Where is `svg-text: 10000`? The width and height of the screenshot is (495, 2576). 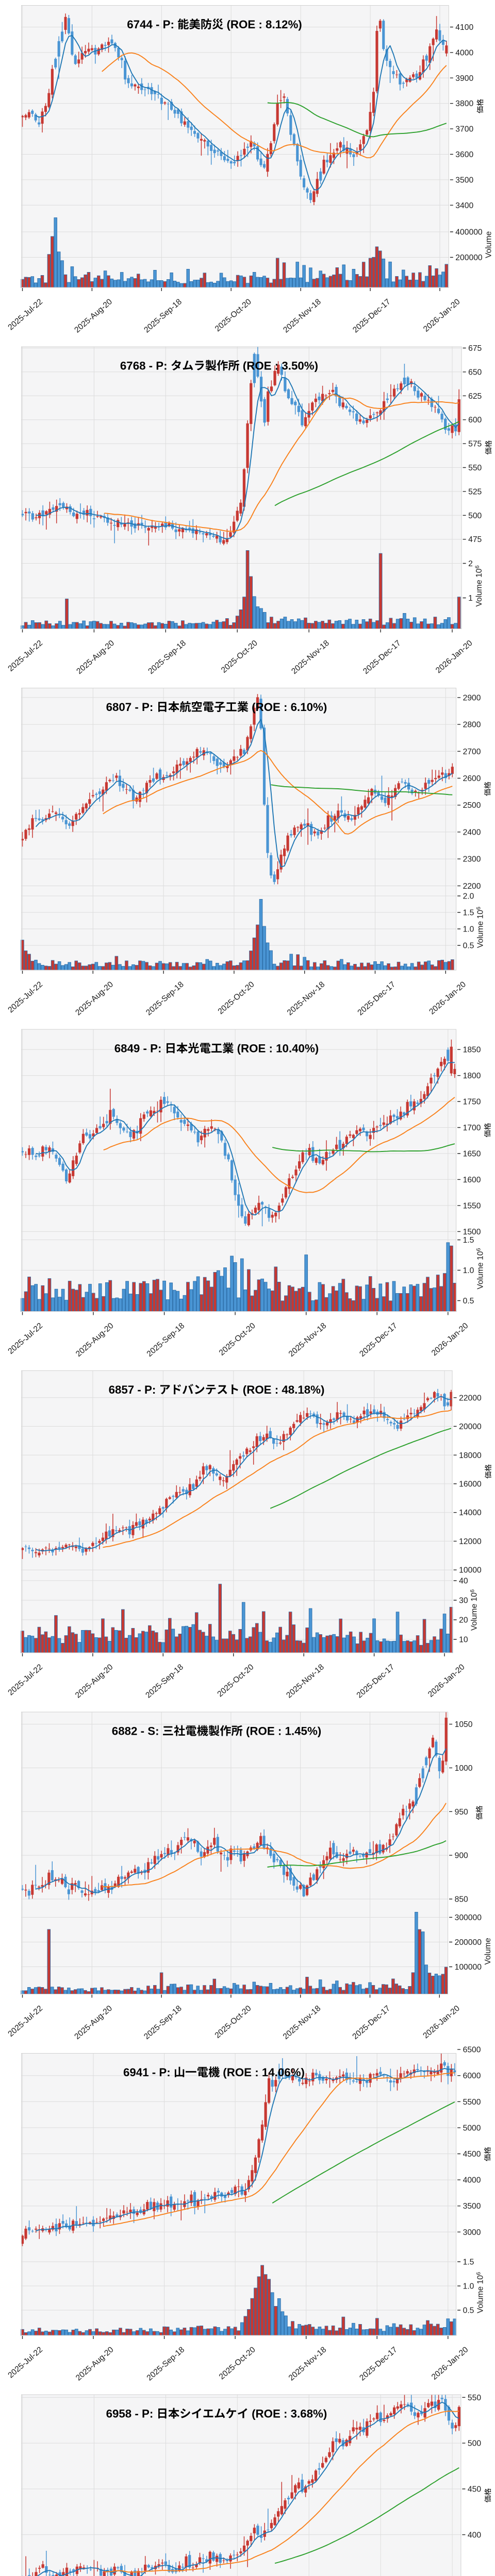
svg-text: 10000 is located at coordinates (470, 1570).